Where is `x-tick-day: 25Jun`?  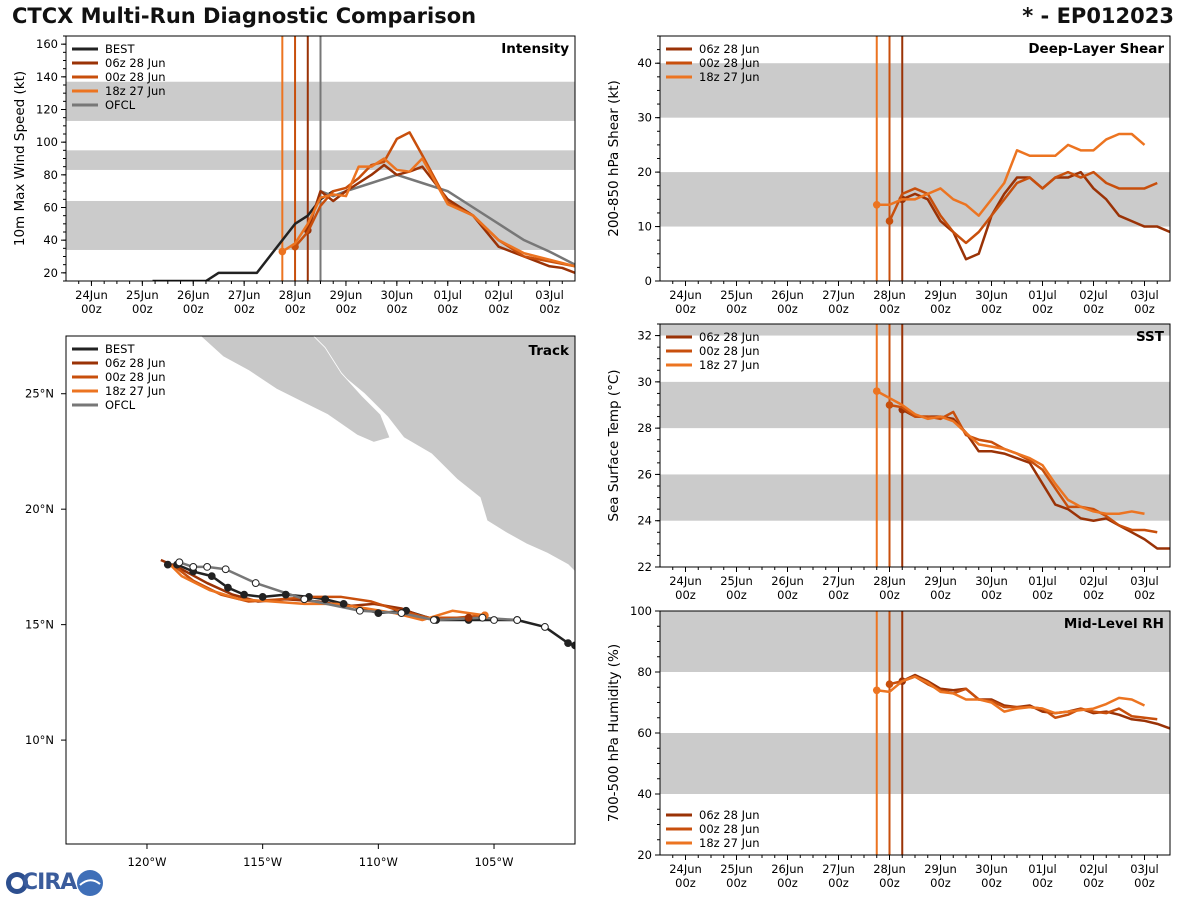
x-tick-day: 25Jun is located at coordinates (142, 295).